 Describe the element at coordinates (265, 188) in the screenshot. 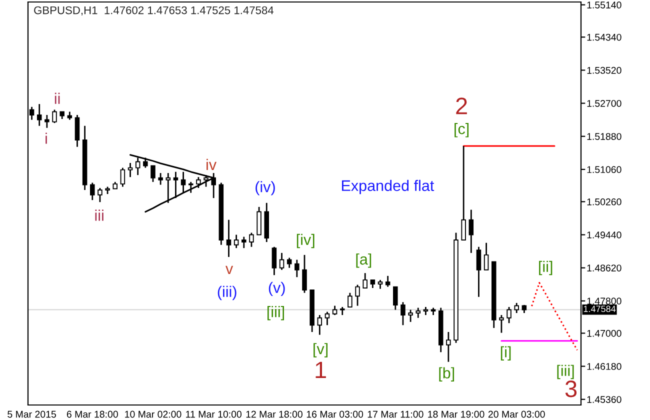

I see `annotation: (iv)` at that location.